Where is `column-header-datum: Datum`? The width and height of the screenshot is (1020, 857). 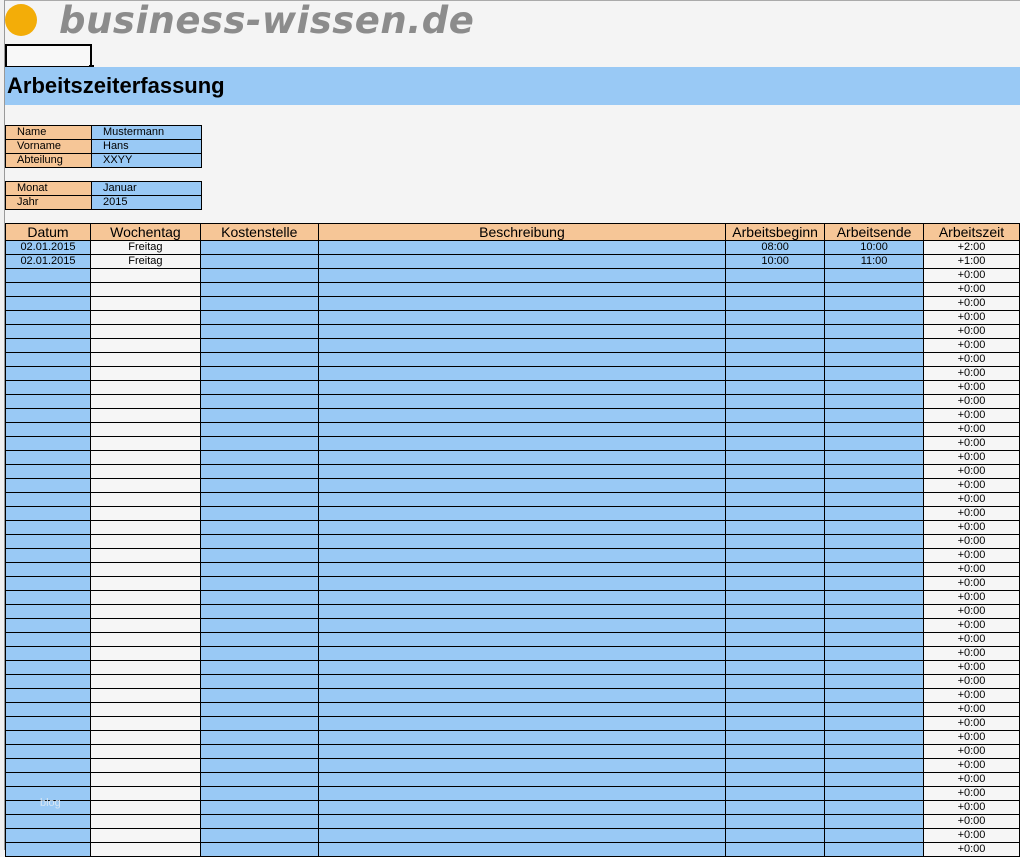
column-header-datum: Datum is located at coordinates (48, 232).